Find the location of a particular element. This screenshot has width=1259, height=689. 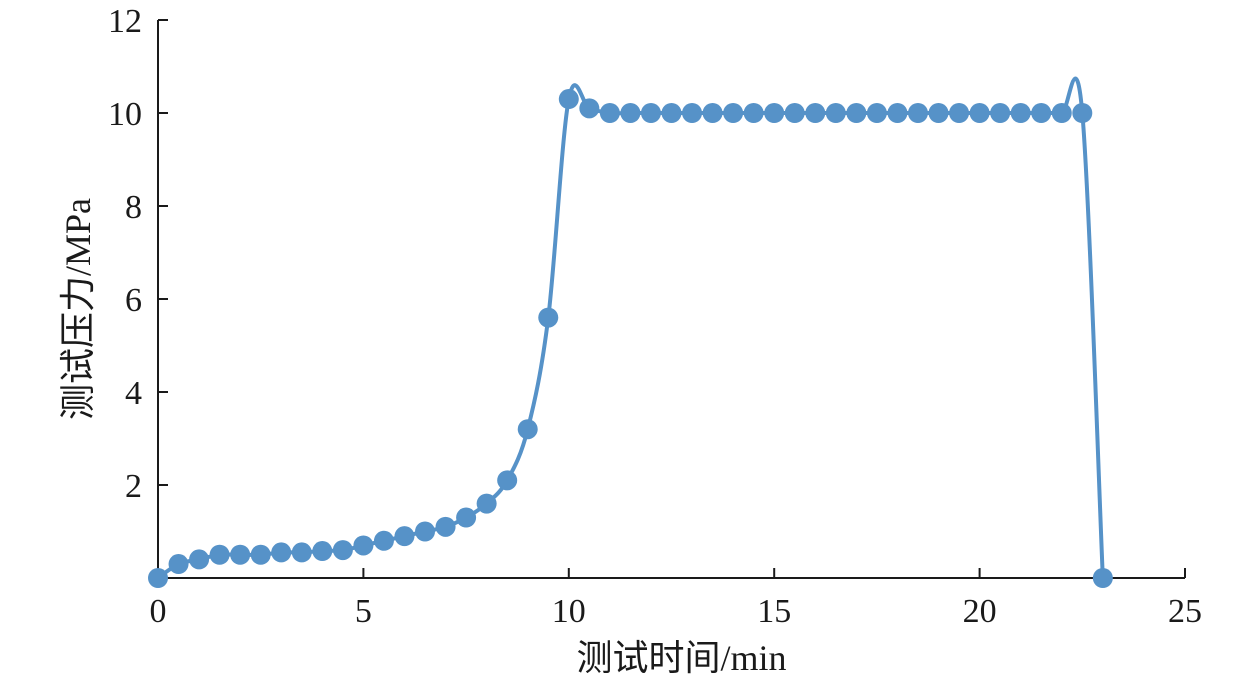

x-tick-label: 15 is located at coordinates (774, 611).